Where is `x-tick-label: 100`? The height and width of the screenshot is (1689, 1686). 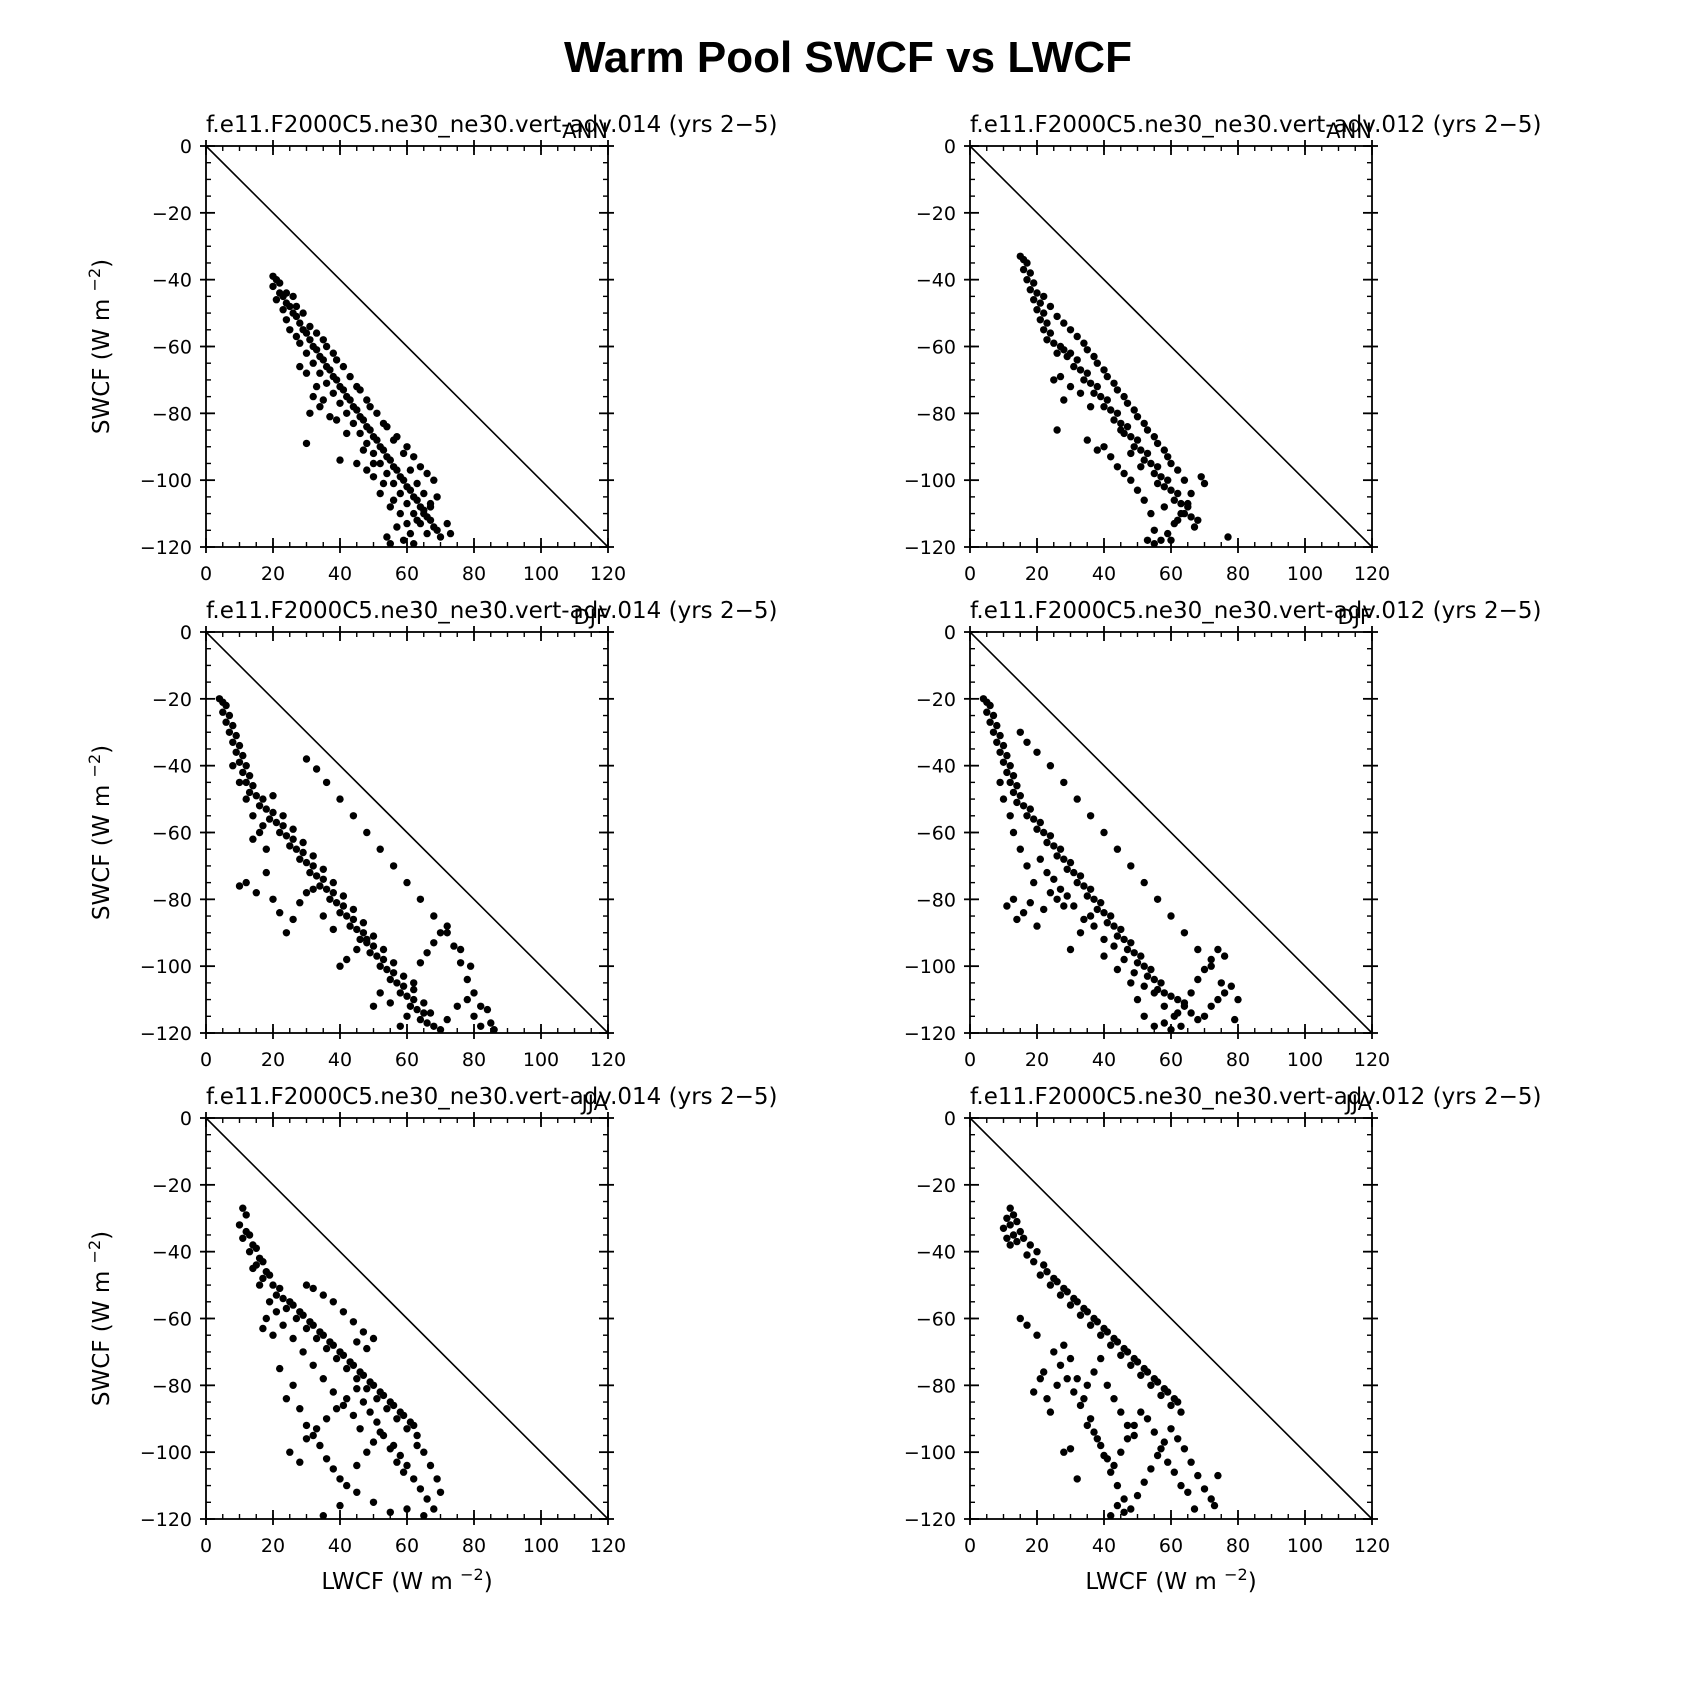 x-tick-label: 100 is located at coordinates (1305, 574).